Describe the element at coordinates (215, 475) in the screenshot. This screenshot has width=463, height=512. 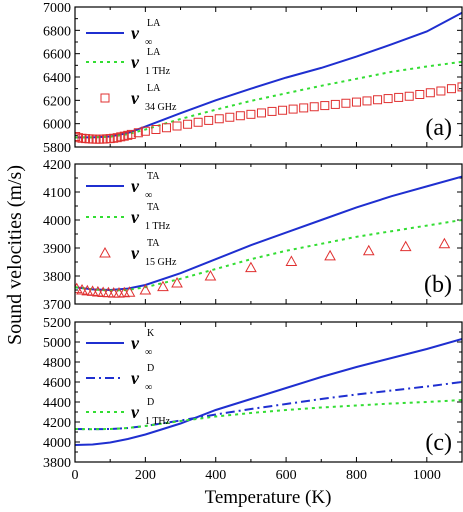
I see `x-tick-label: 400` at that location.